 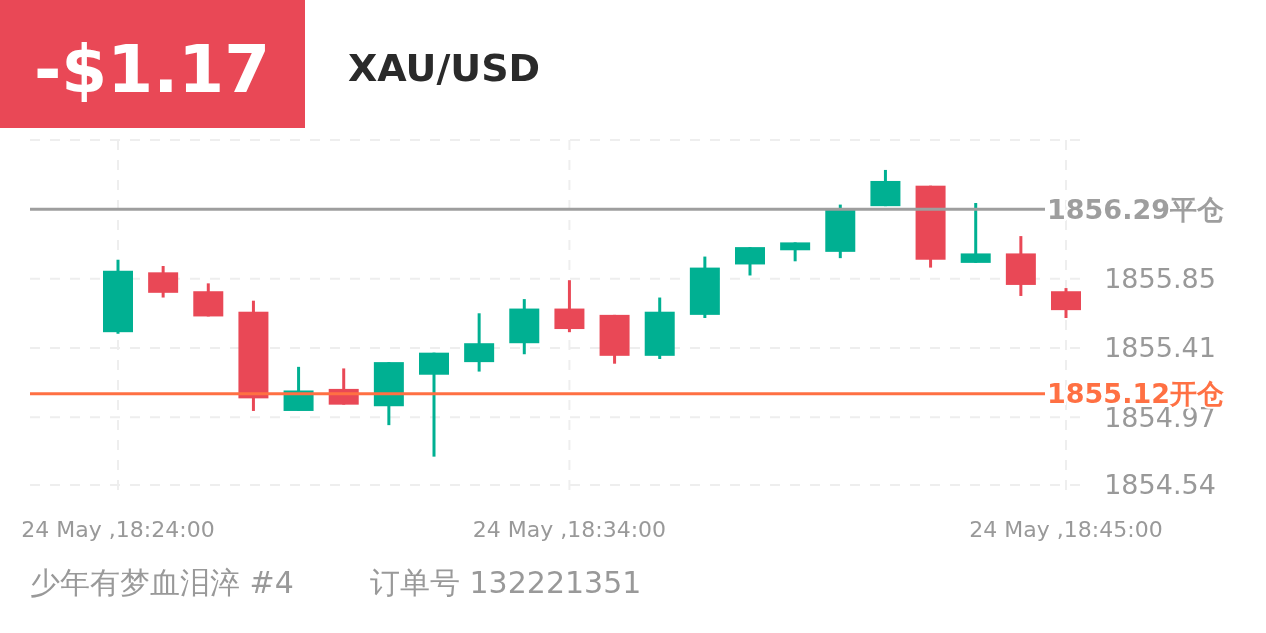 What do you see at coordinates (1066, 529) in the screenshot?
I see `x-tick-label: 24 May ,18:45:00` at bounding box center [1066, 529].